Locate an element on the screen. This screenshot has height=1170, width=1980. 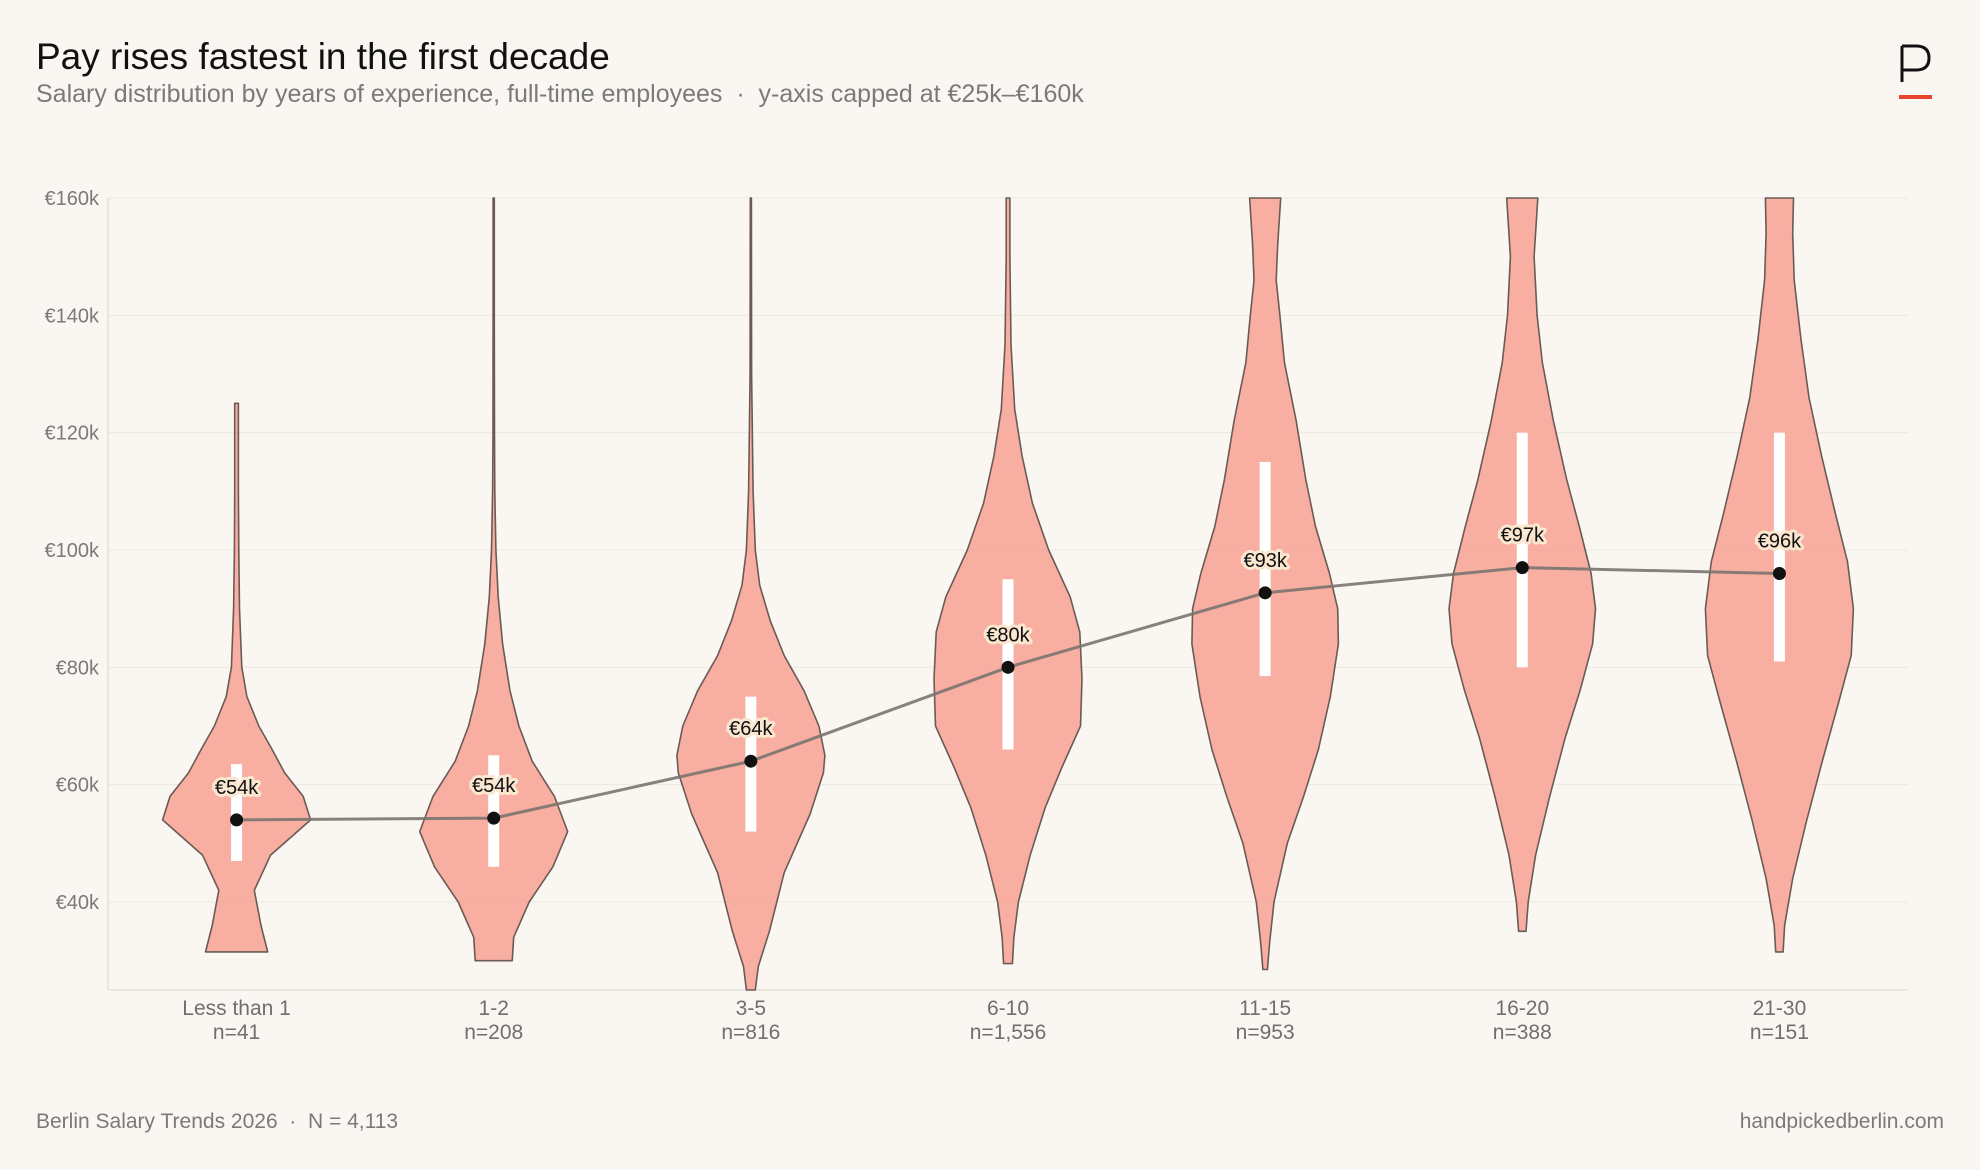
x-count-label: n=208 is located at coordinates (493, 1032).